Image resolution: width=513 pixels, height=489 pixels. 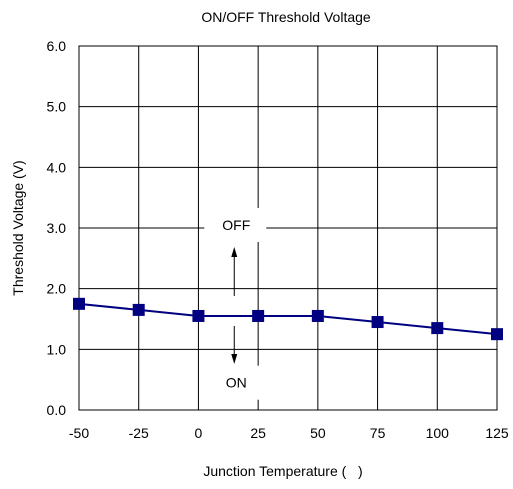 I want to click on y-tick-labels: 0.0 1.0 2.0 3.0 4.0 5.0 6.0, so click(x=57, y=228).